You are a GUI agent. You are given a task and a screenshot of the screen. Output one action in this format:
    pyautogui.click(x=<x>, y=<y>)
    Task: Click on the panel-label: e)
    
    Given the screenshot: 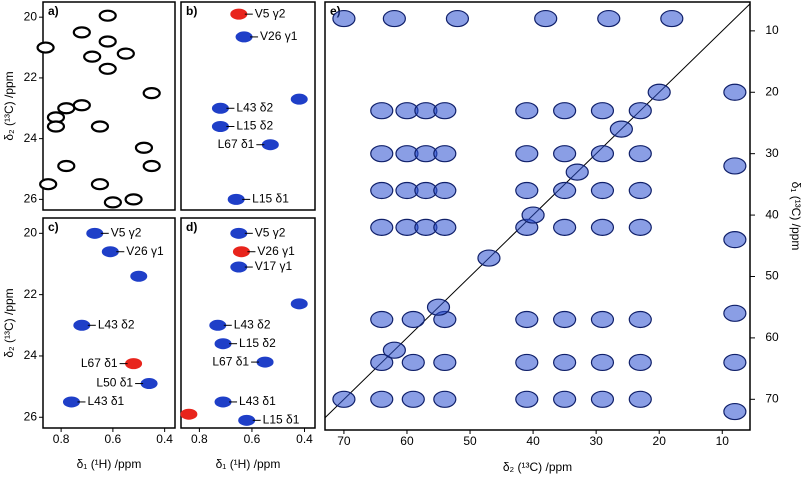 What is the action you would take?
    pyautogui.click(x=335, y=11)
    